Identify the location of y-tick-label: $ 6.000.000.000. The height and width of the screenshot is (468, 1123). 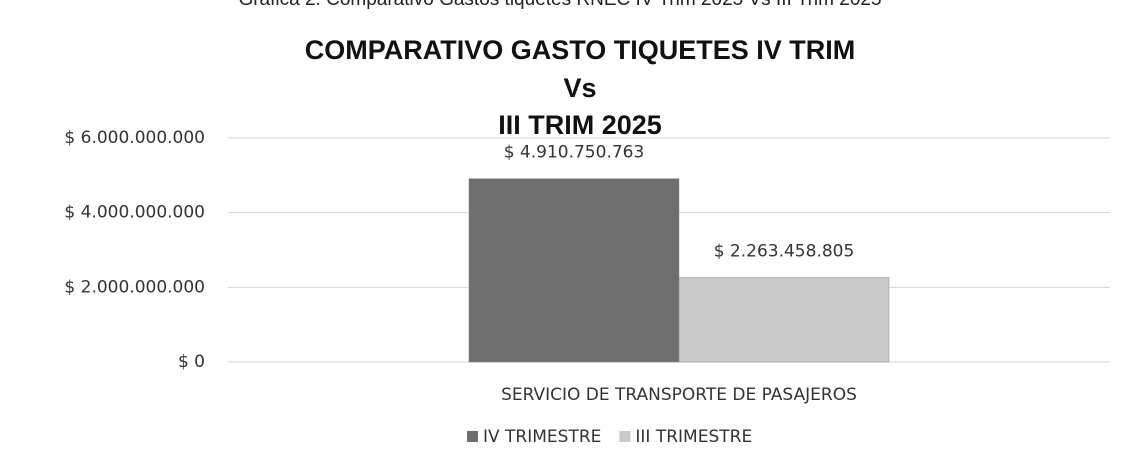
(134, 138).